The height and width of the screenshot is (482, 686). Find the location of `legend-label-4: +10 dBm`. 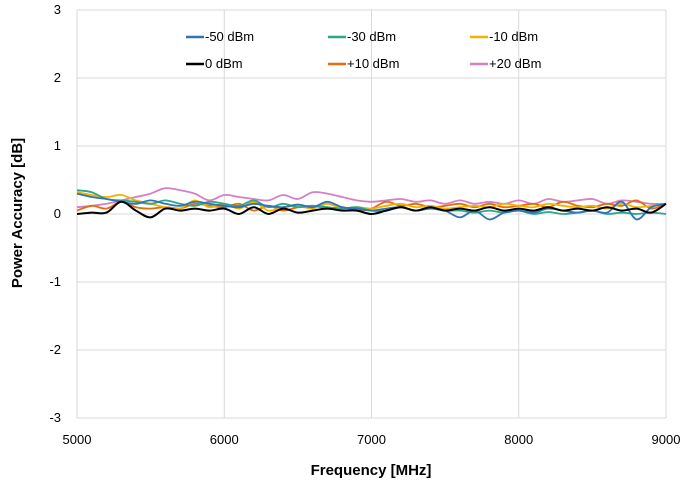

legend-label-4: +10 dBm is located at coordinates (373, 63).